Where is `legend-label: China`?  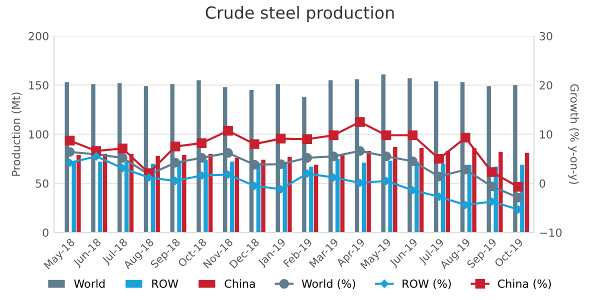
legend-label: China is located at coordinates (239, 283).